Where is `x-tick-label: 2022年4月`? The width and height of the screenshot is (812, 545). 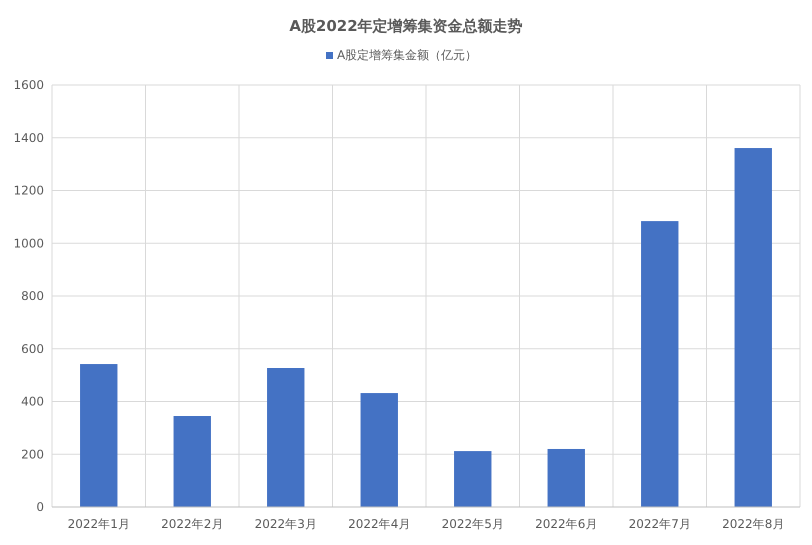 x-tick-label: 2022年4月 is located at coordinates (379, 524).